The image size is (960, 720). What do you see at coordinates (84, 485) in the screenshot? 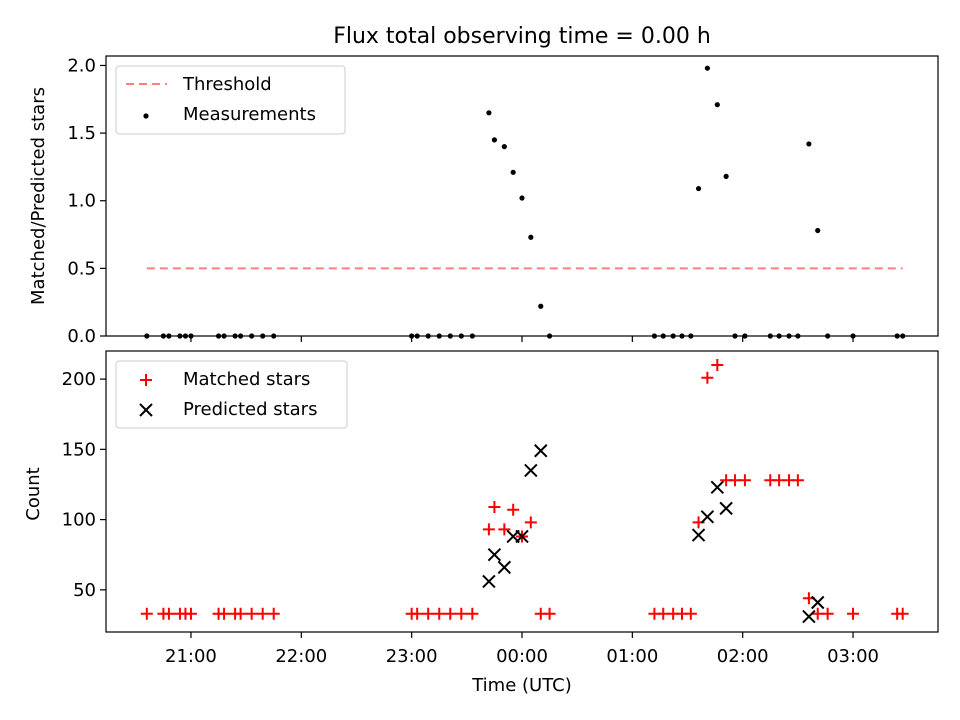
I see `bottom-y-ticks: 50 100 150 200` at bounding box center [84, 485].